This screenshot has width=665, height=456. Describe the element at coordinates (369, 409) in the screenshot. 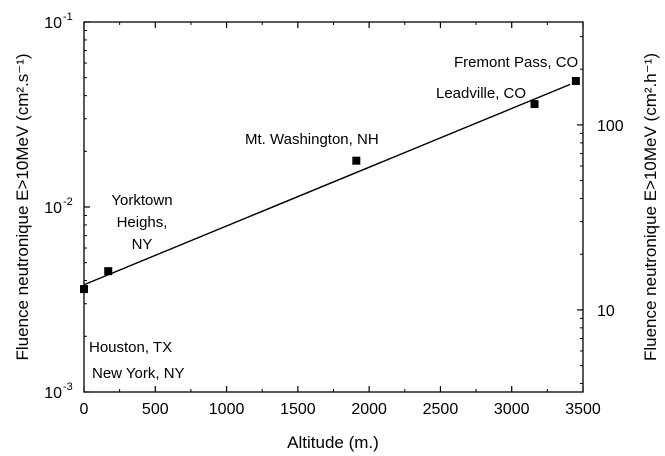

I see `x-tick-label: 2000` at that location.